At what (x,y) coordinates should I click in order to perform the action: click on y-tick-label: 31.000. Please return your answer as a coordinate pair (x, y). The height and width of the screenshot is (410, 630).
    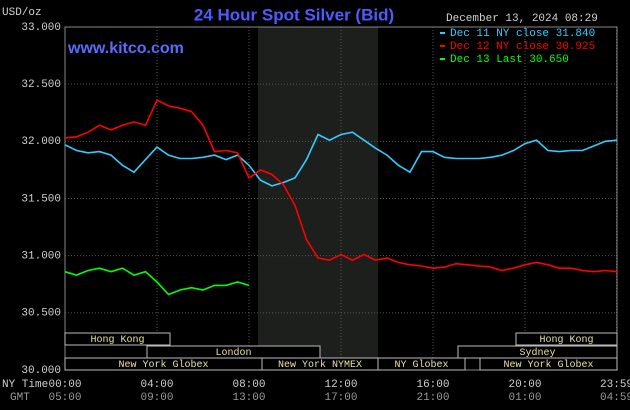
    Looking at the image, I should click on (41, 257).